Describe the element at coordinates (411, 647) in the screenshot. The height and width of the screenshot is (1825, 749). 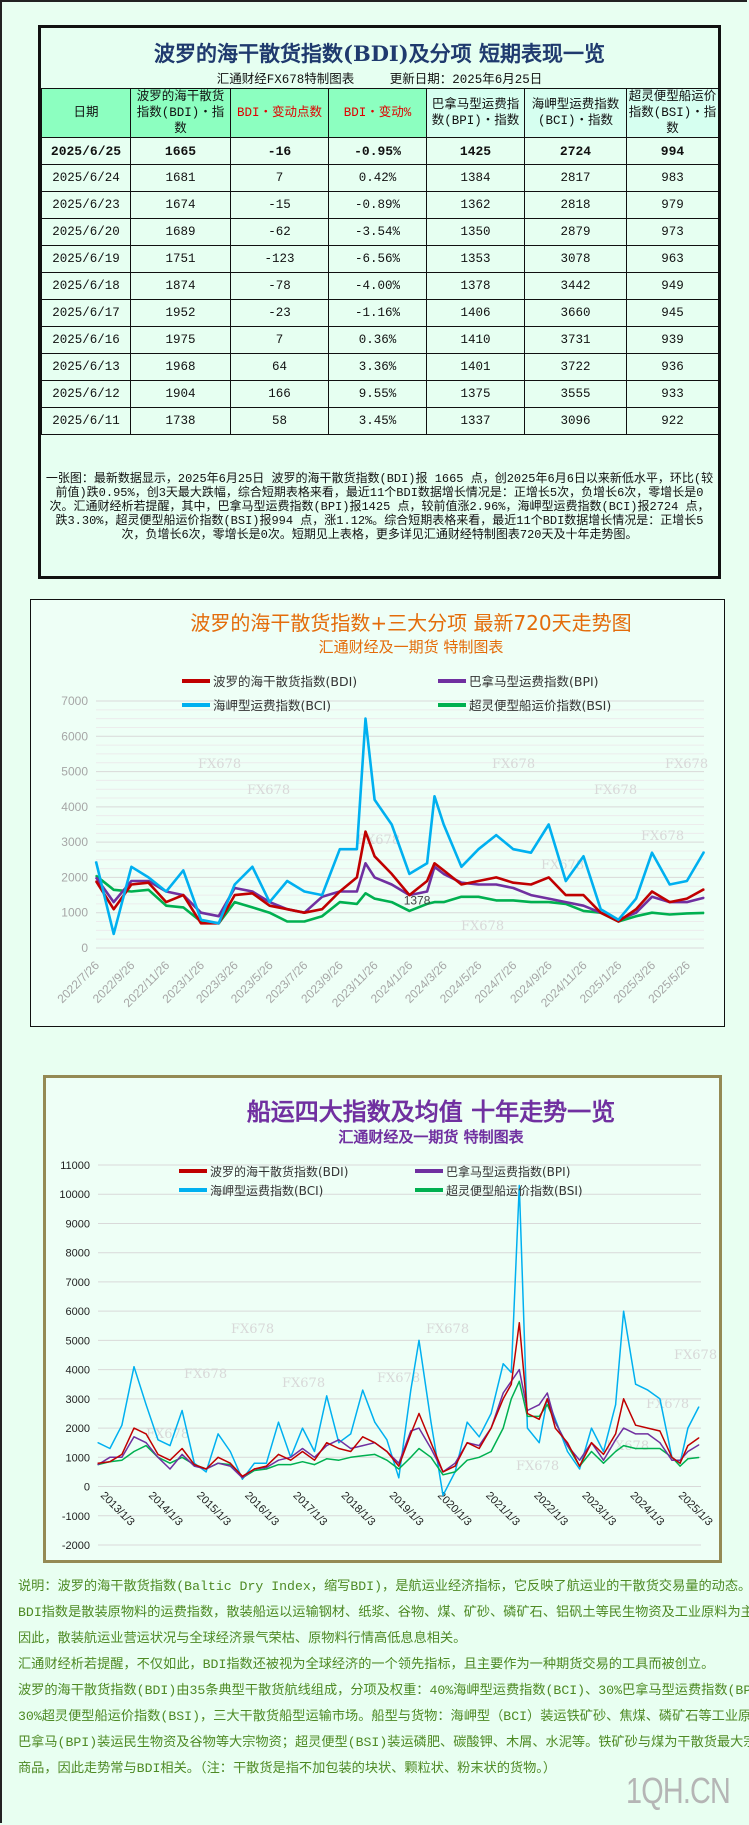
I see `chart-subtitle: 汇通财经及一期货 特制图表` at that location.